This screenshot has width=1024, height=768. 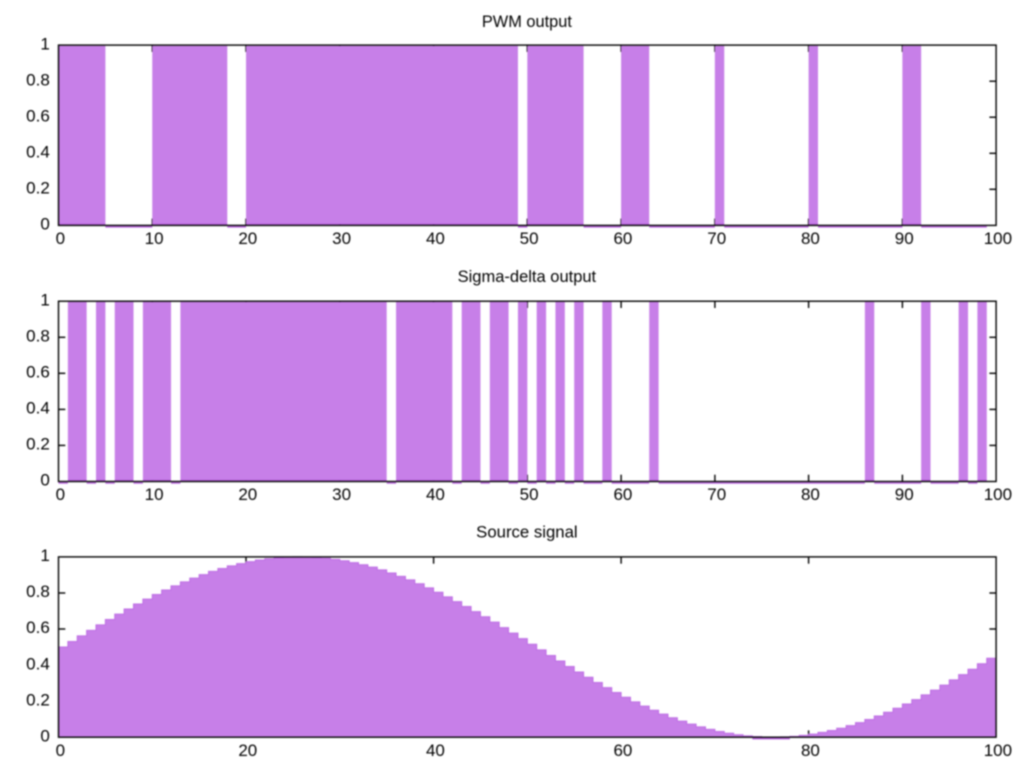 What do you see at coordinates (527, 21) in the screenshot?
I see `svg-text: PWM output` at bounding box center [527, 21].